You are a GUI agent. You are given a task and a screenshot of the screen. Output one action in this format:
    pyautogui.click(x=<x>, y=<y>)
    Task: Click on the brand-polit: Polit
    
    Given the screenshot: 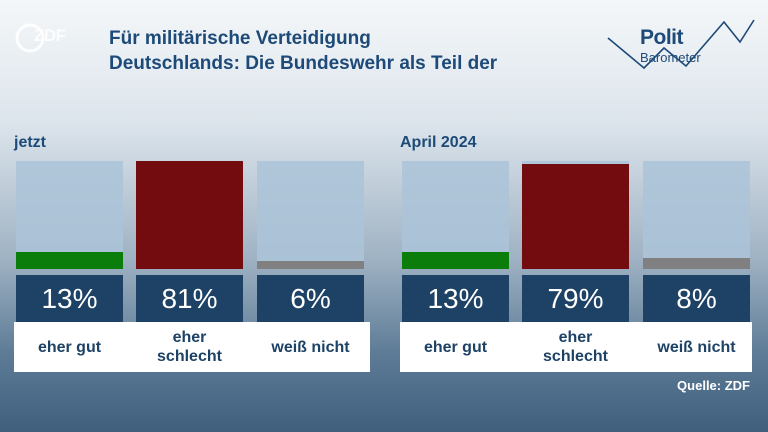 What is the action you would take?
    pyautogui.click(x=662, y=37)
    